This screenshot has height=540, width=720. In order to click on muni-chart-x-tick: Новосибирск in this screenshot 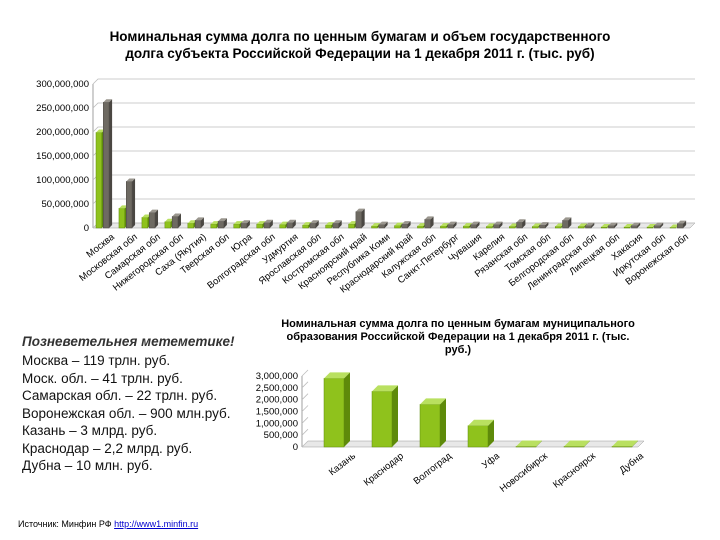, I will do `click(524, 472)`.